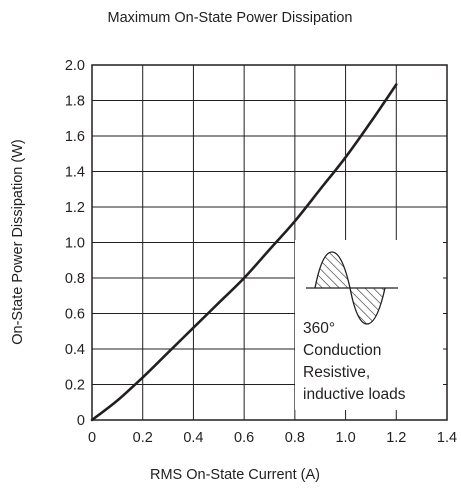 Image resolution: width=461 pixels, height=495 pixels. What do you see at coordinates (193, 438) in the screenshot?
I see `x-tick-label: 0.4` at bounding box center [193, 438].